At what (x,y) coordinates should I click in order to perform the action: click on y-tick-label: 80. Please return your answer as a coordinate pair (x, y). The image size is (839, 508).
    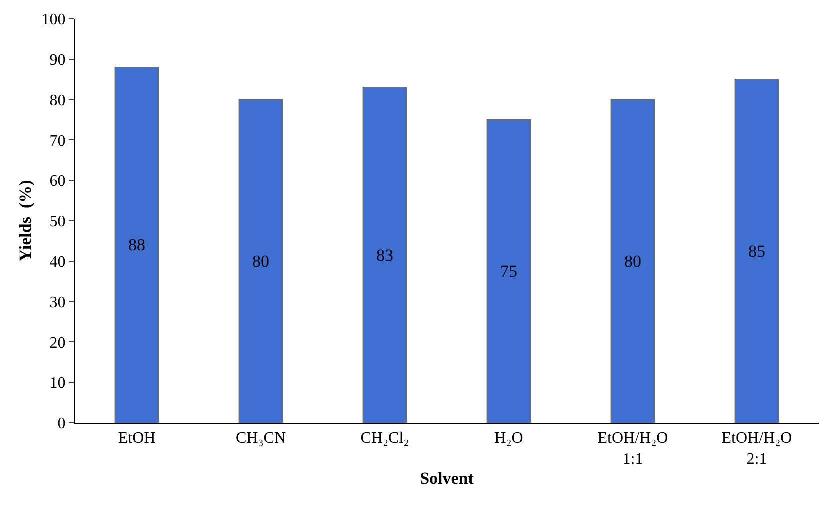
    Looking at the image, I should click on (58, 101).